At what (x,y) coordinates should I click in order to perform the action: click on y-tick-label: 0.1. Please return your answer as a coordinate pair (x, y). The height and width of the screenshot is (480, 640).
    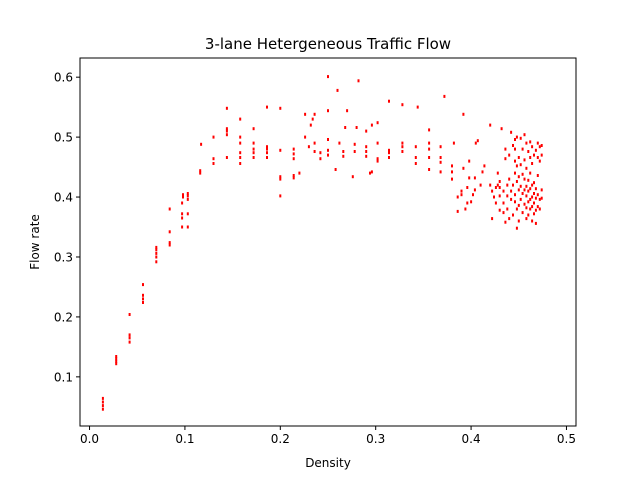
    Looking at the image, I should click on (63, 377).